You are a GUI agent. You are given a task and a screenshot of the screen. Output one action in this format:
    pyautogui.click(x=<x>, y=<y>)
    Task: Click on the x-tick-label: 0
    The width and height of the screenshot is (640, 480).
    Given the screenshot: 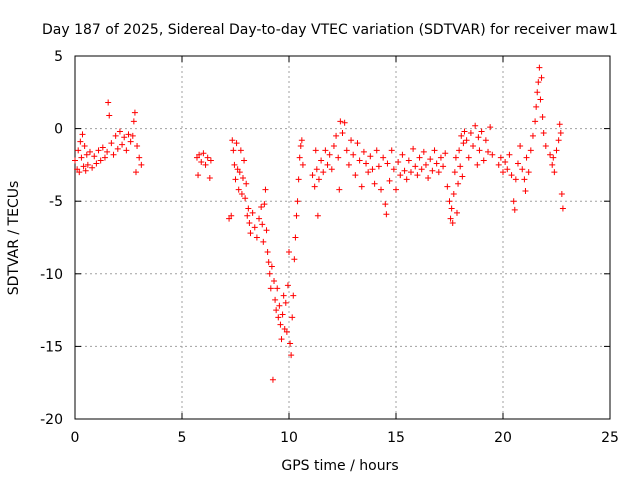 What is the action you would take?
    pyautogui.click(x=75, y=438)
    